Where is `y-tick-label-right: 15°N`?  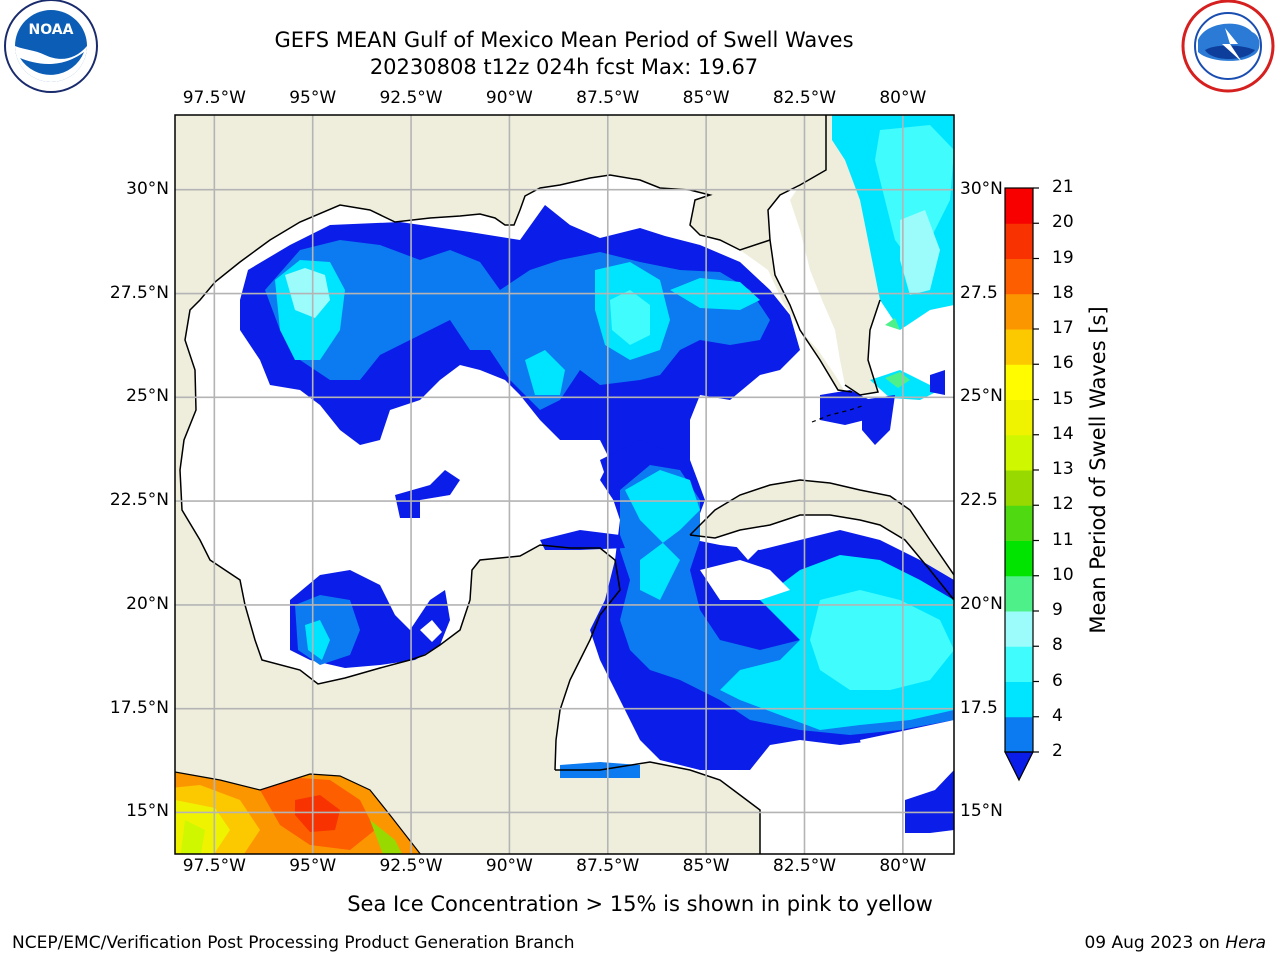 y-tick-label-right: 15°N is located at coordinates (981, 811).